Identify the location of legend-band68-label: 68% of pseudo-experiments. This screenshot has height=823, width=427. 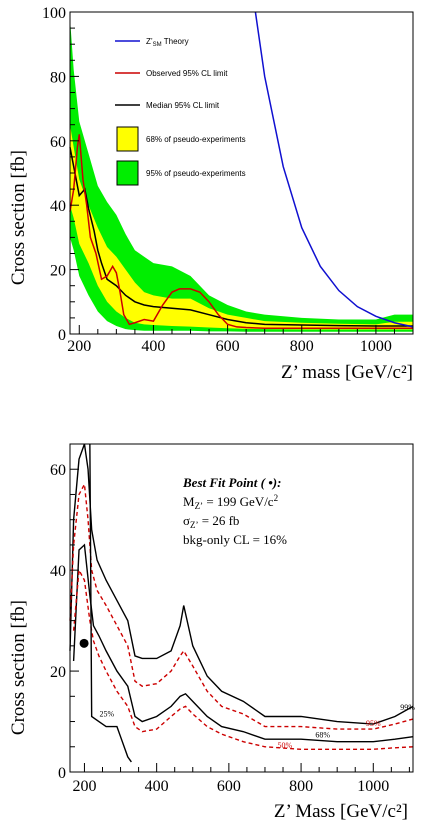
(196, 139).